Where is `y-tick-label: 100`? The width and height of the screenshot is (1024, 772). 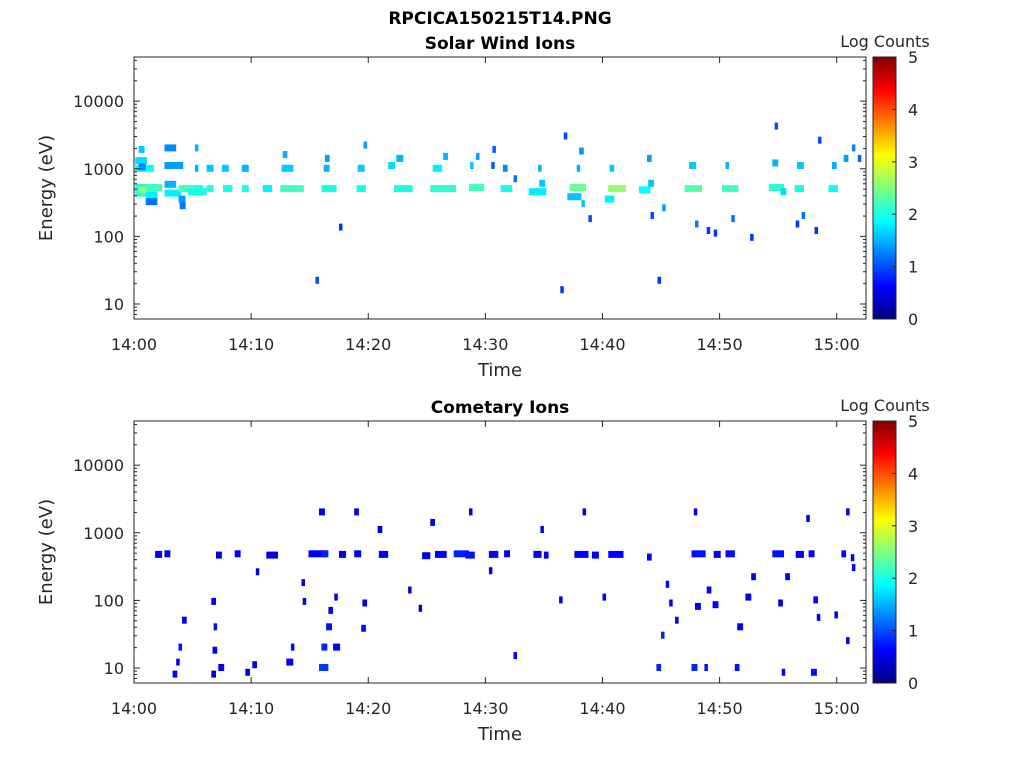 y-tick-label: 100 is located at coordinates (108, 600).